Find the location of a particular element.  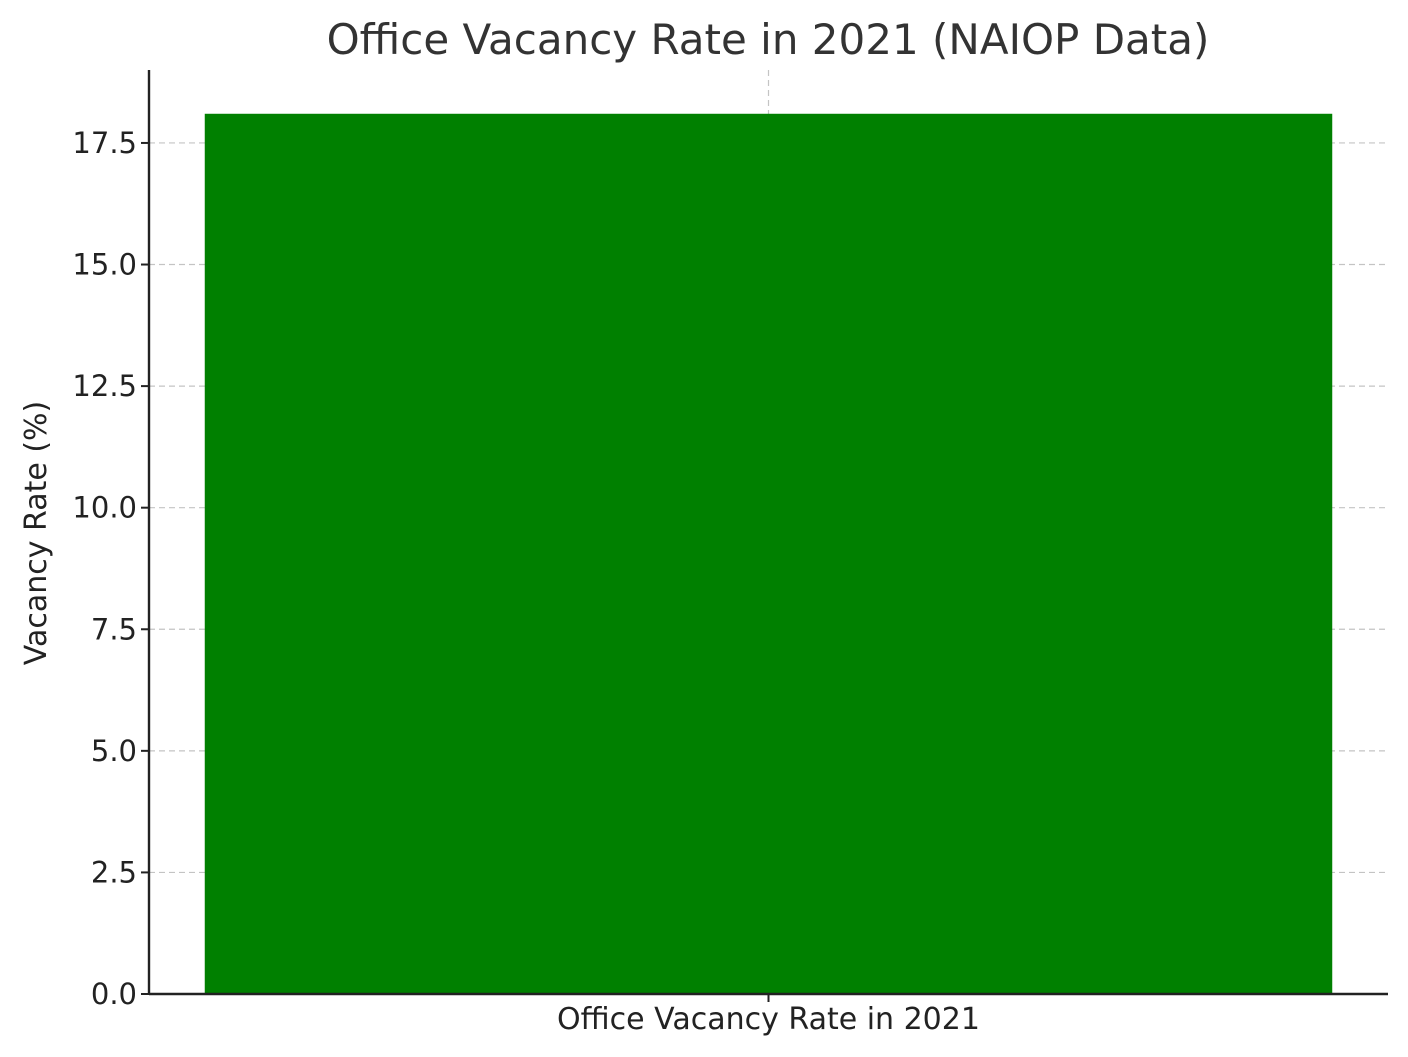

y-tick-label: 7.5 is located at coordinates (114, 629).